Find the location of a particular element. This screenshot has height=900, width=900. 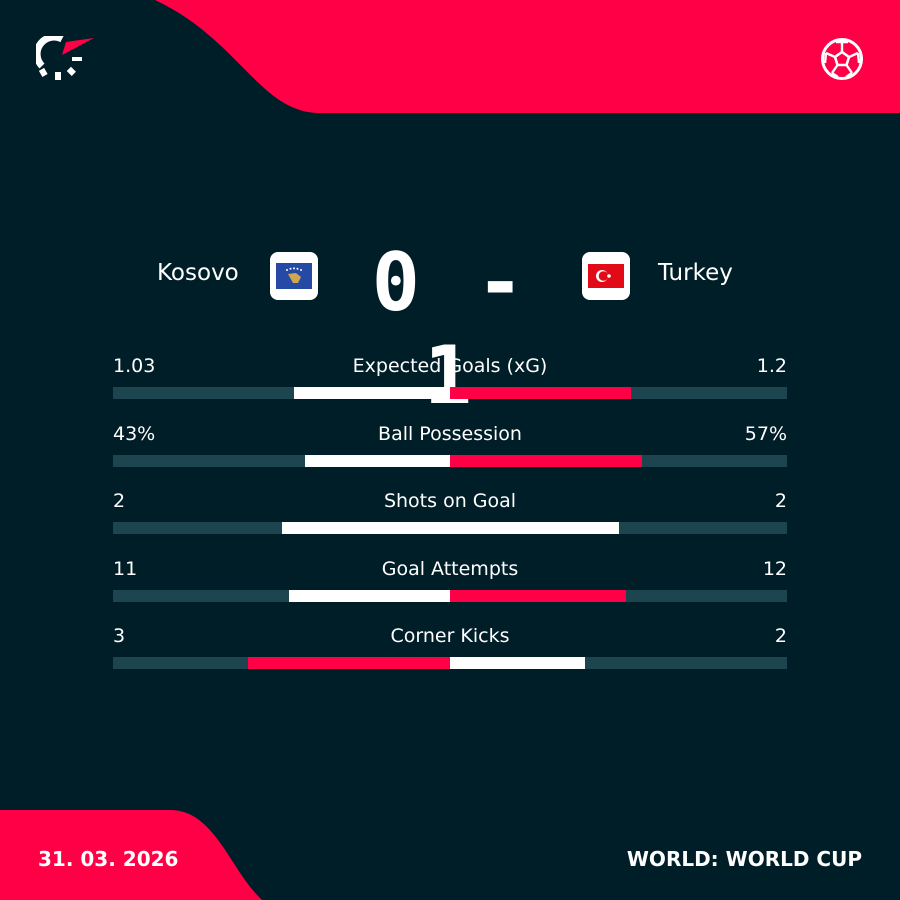

stat-row: 3 Corner Kicks 2 is located at coordinates (450, 647).